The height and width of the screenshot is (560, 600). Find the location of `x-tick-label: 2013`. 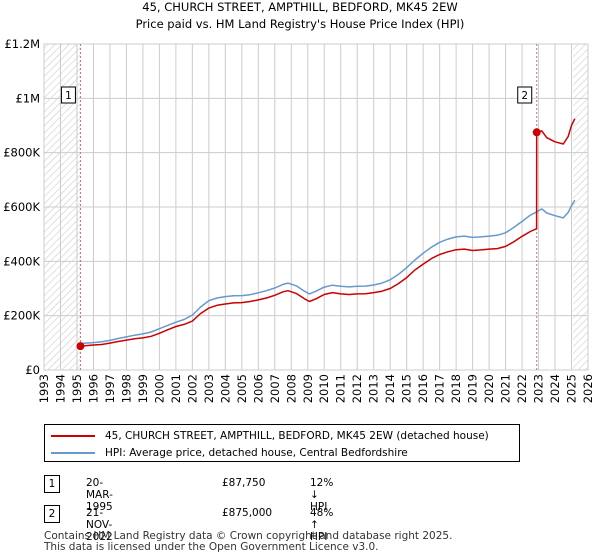

x-tick-label: 2013 is located at coordinates (374, 388).